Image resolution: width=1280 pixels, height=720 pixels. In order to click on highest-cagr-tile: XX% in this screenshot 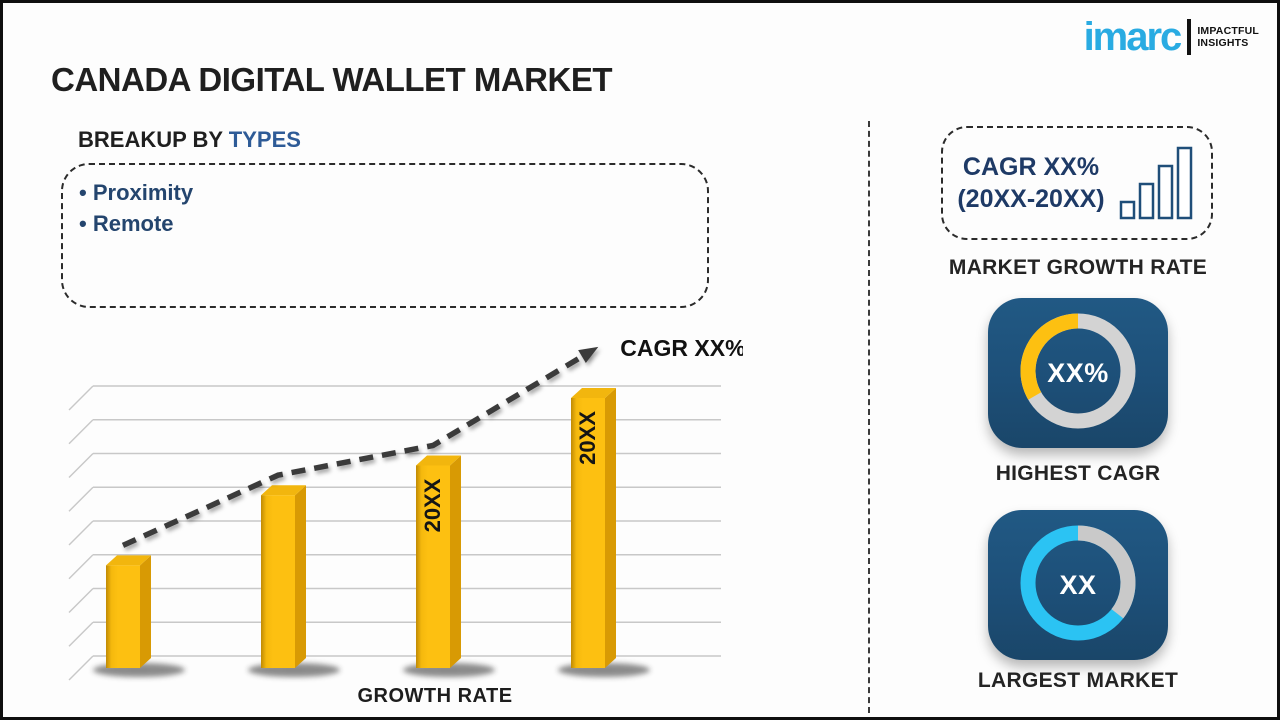, I will do `click(1078, 373)`.